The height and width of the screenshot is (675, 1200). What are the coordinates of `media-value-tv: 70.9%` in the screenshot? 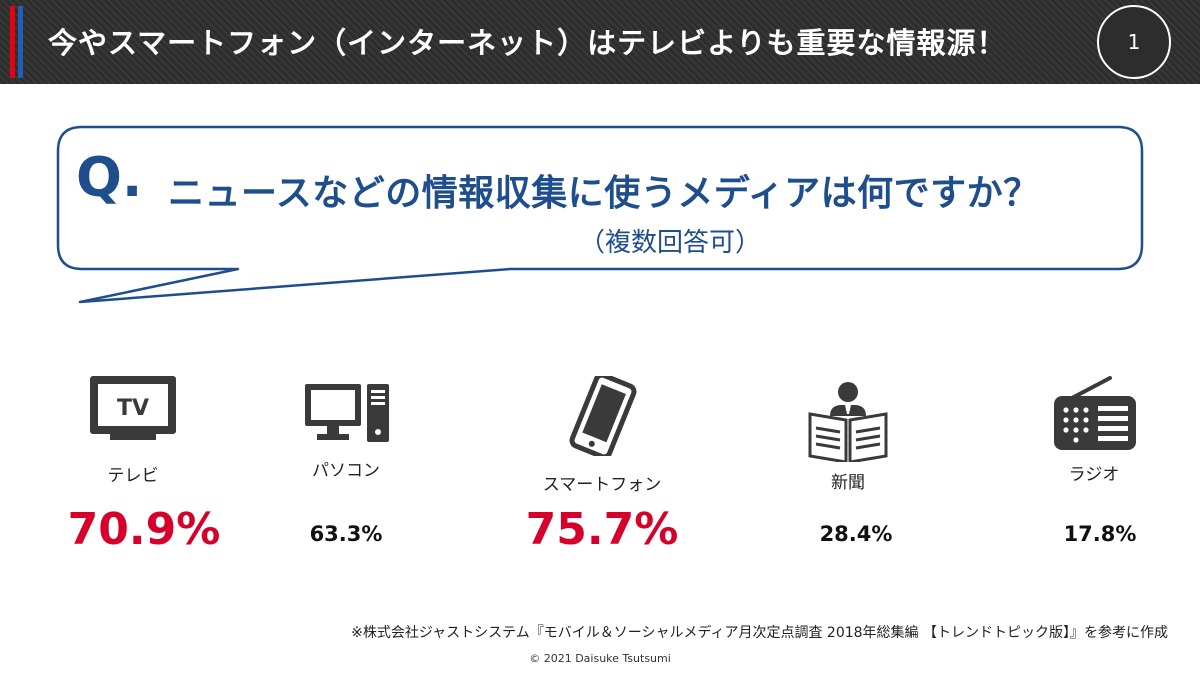 It's located at (144, 529).